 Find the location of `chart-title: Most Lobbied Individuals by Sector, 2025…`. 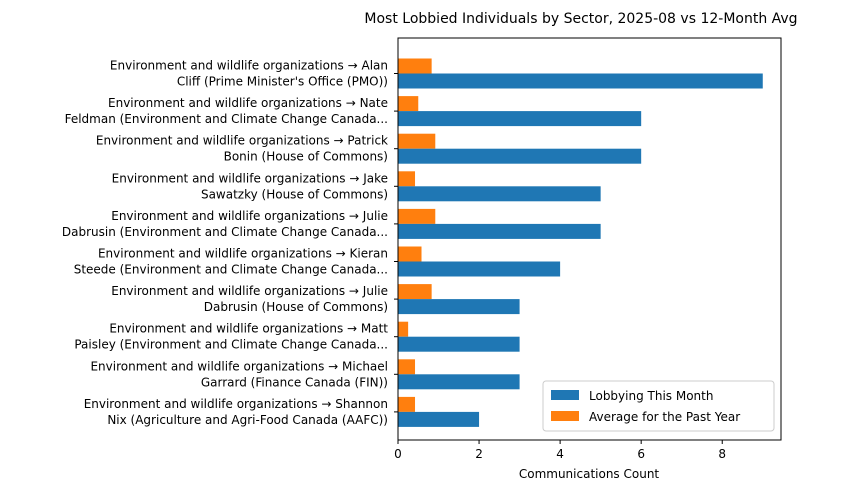

chart-title: Most Lobbied Individuals by Sector, 2025… is located at coordinates (580, 19).